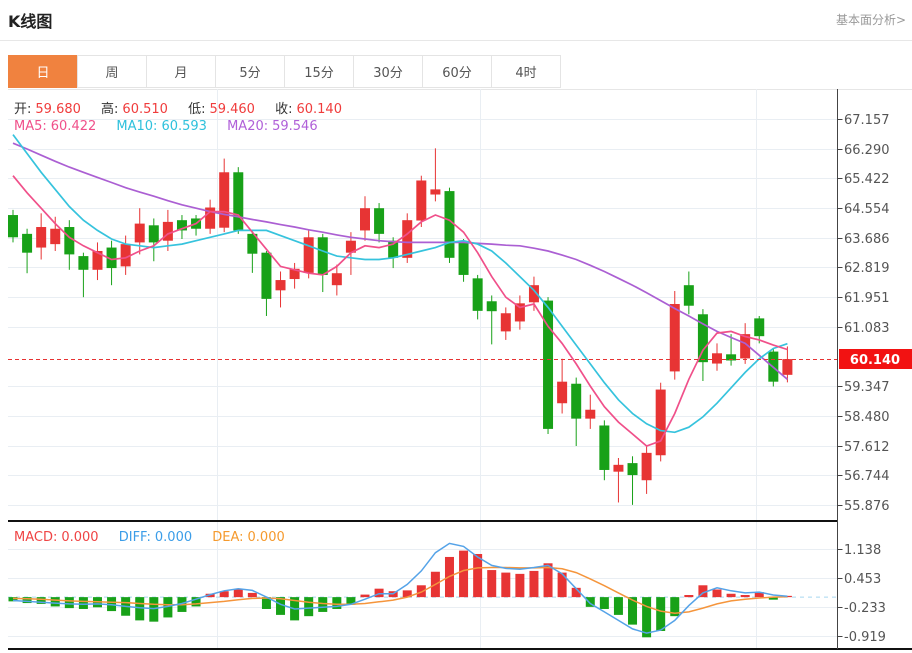 Image resolution: width=912 pixels, height=653 pixels. I want to click on tab-day: 日, so click(43, 71).